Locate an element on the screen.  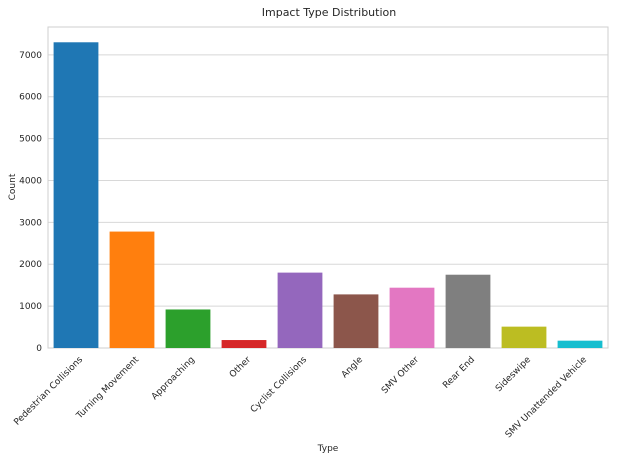
x-tick-label: Angle is located at coordinates (353, 368).